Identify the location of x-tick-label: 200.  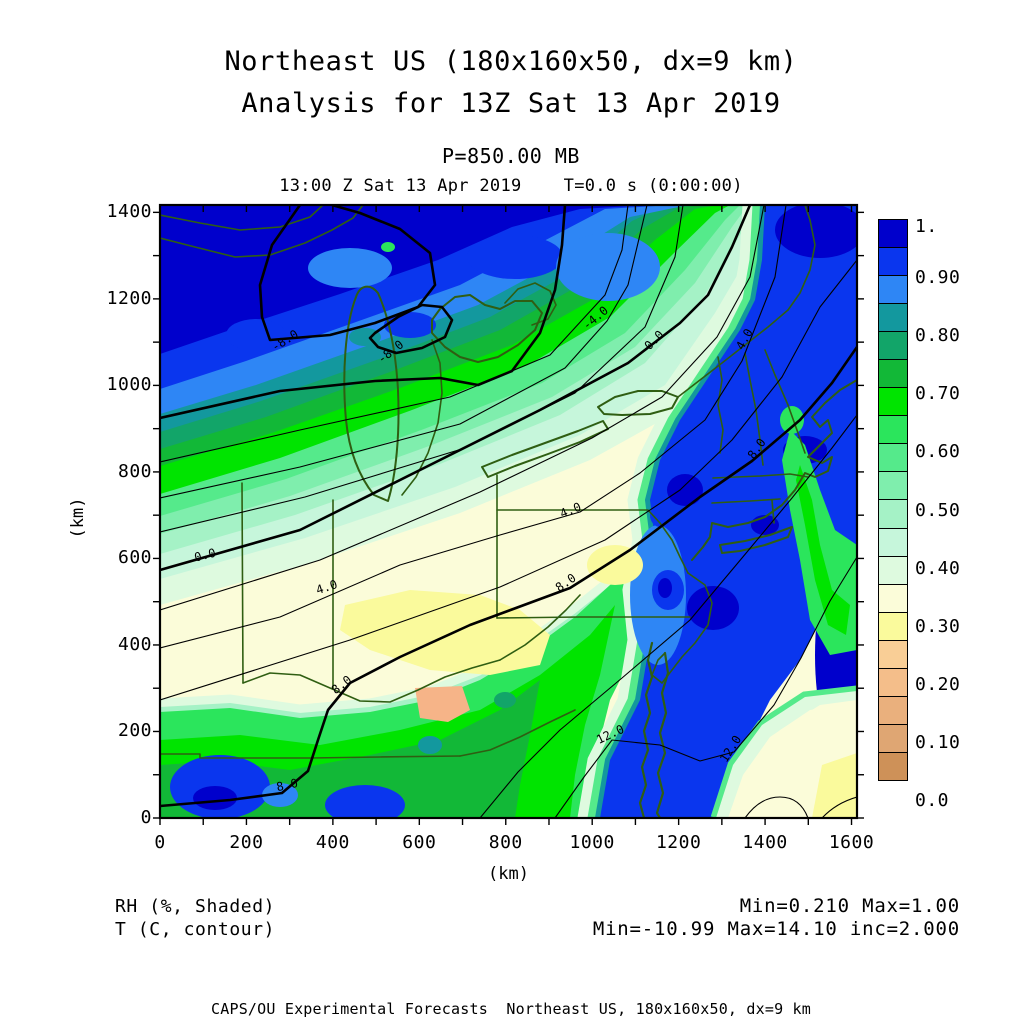
(246, 842).